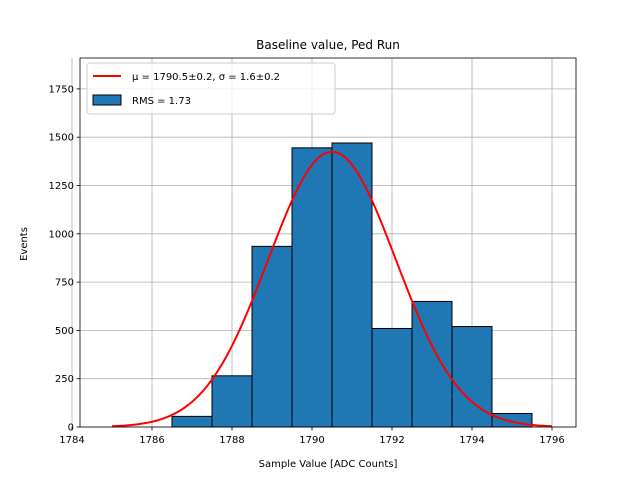 This screenshot has width=640, height=480. I want to click on y-tick-label: 750, so click(64, 283).